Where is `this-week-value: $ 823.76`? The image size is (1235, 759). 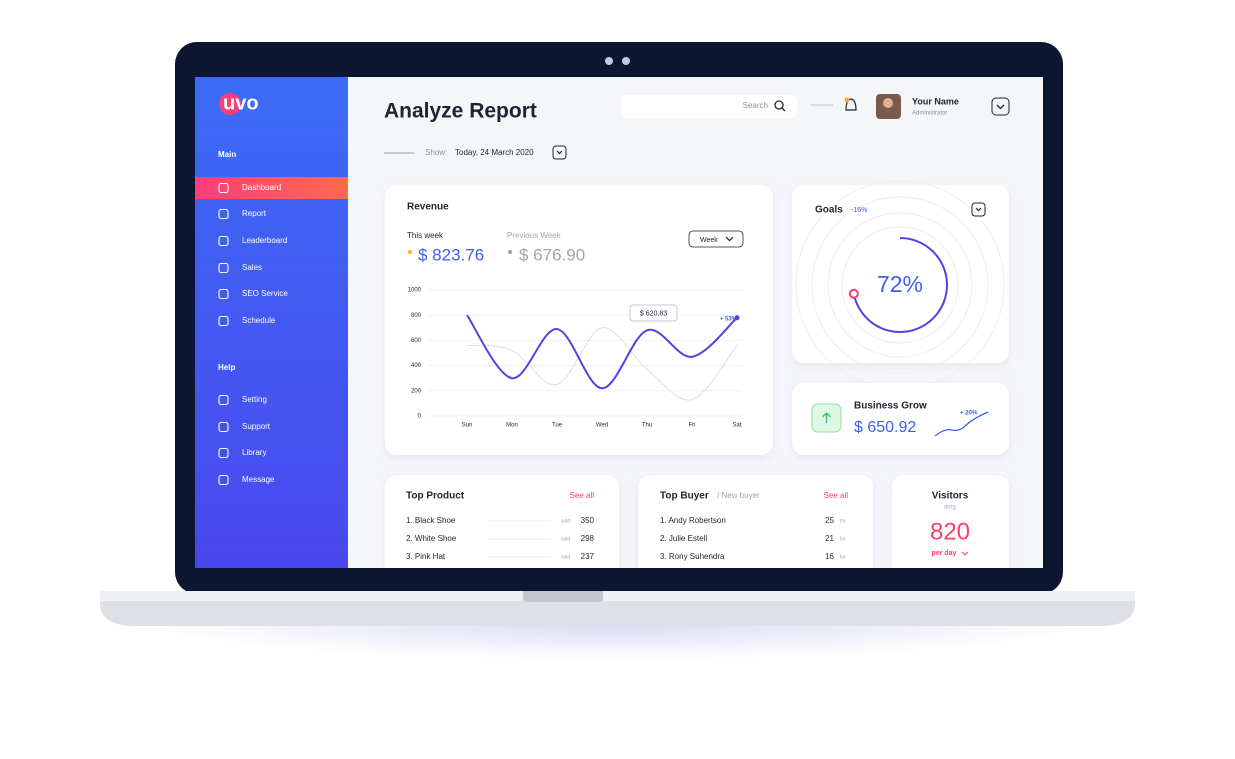 this-week-value: $ 823.76 is located at coordinates (451, 254).